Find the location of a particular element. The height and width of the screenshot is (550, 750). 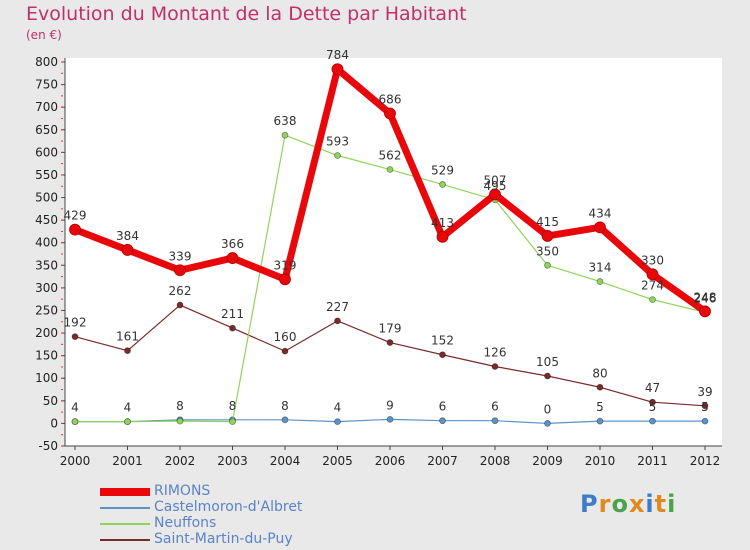

y-tick-label: 0 is located at coordinates (54, 423).